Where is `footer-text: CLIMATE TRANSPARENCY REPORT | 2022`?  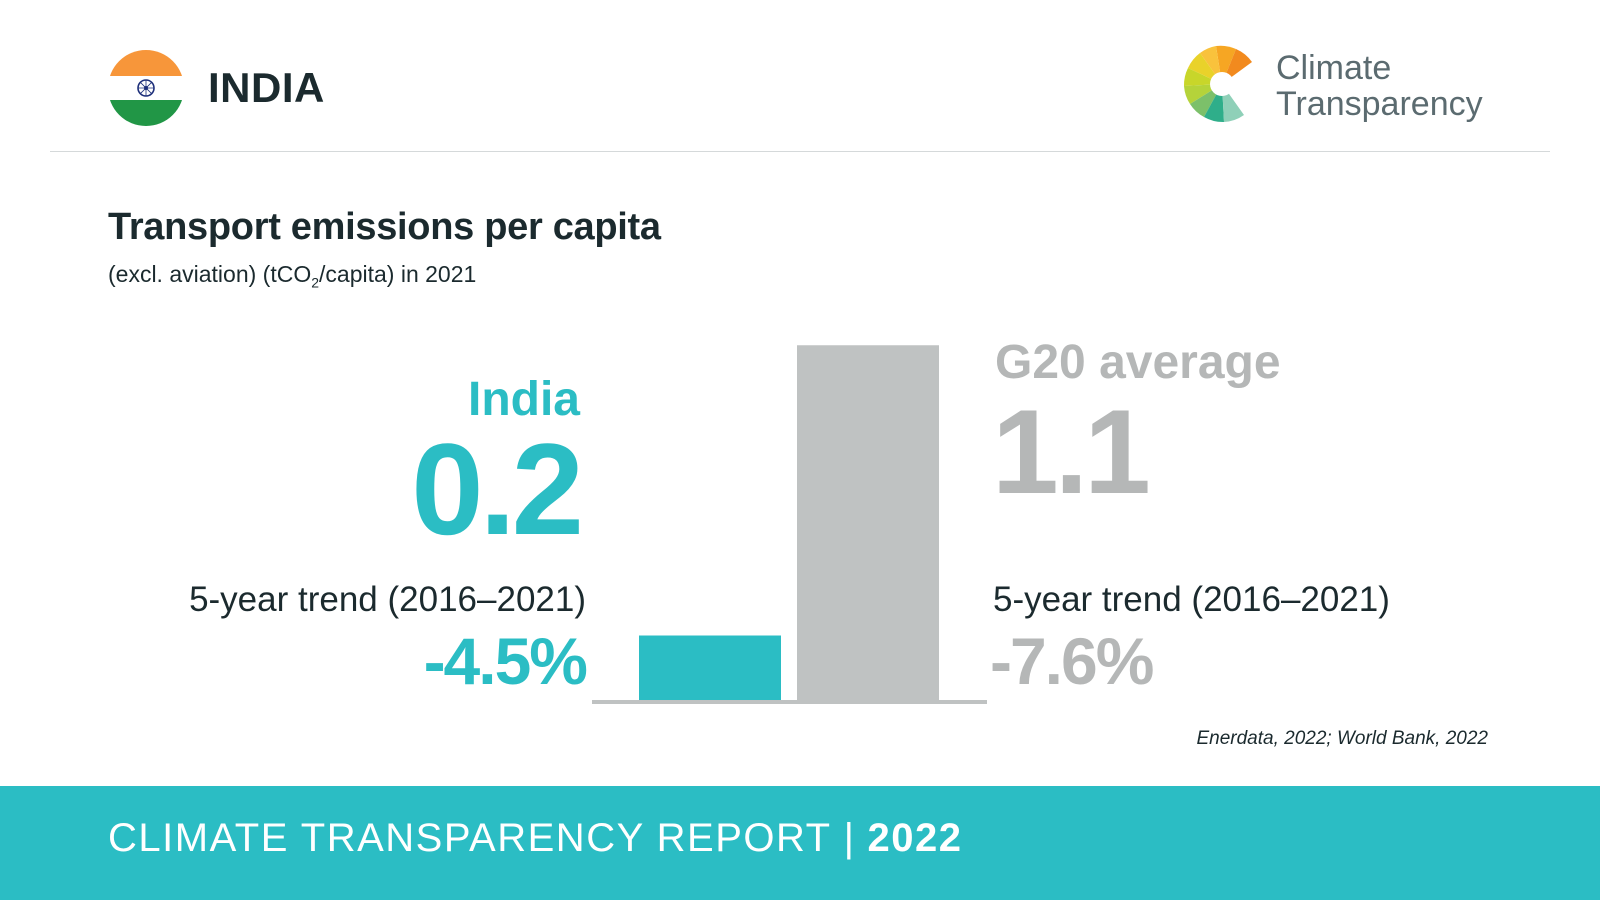
footer-text: CLIMATE TRANSPARENCY REPORT | 2022 is located at coordinates (535, 838).